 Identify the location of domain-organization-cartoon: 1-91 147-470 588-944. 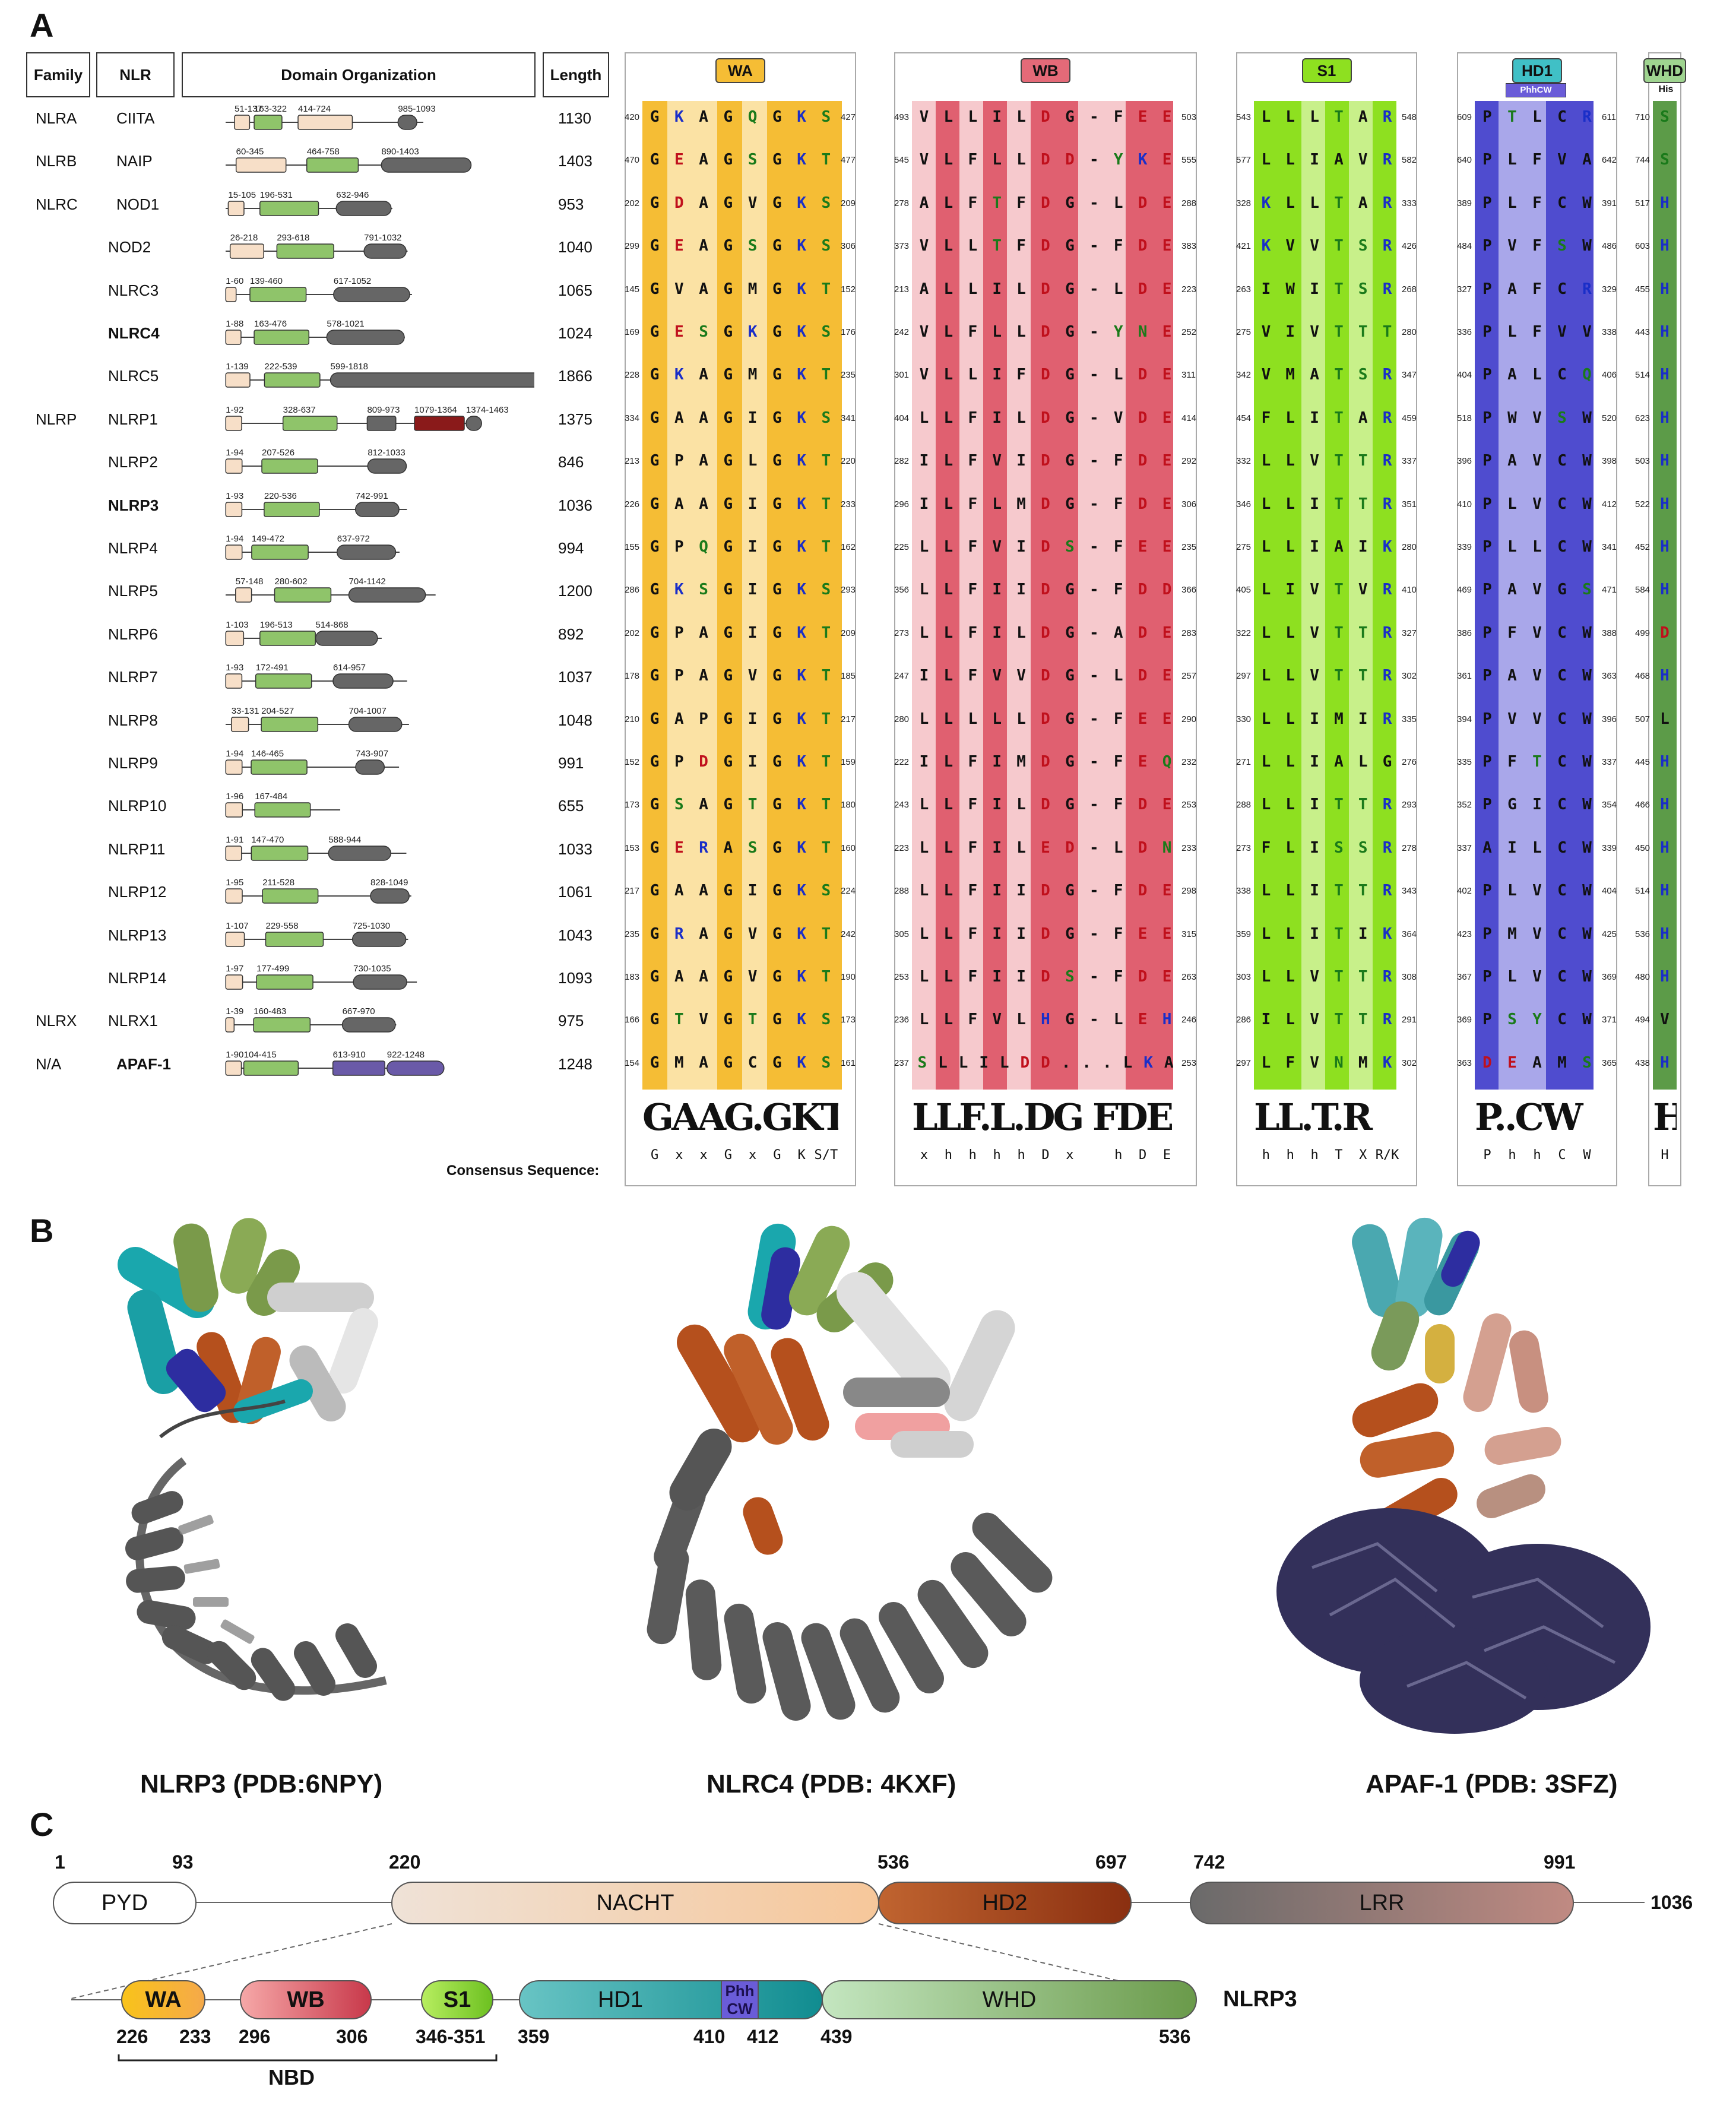
(316, 848).